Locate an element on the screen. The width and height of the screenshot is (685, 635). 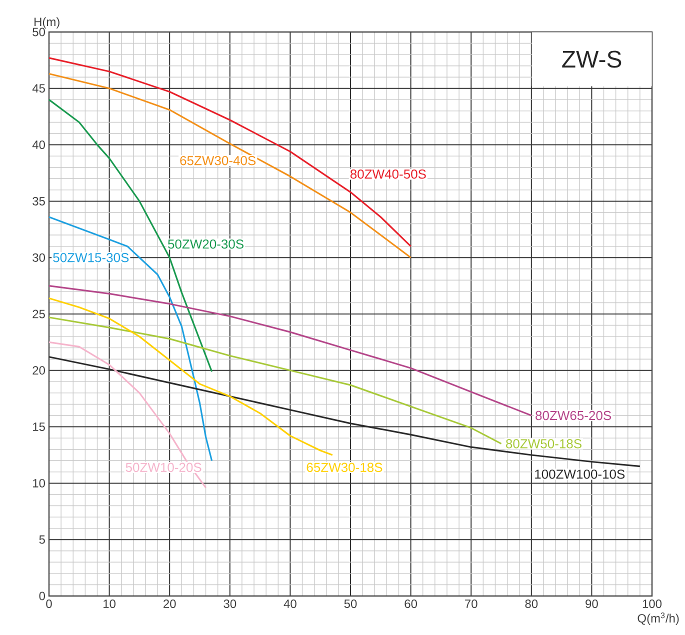
series-label: 80ZW40-50S is located at coordinates (388, 174).